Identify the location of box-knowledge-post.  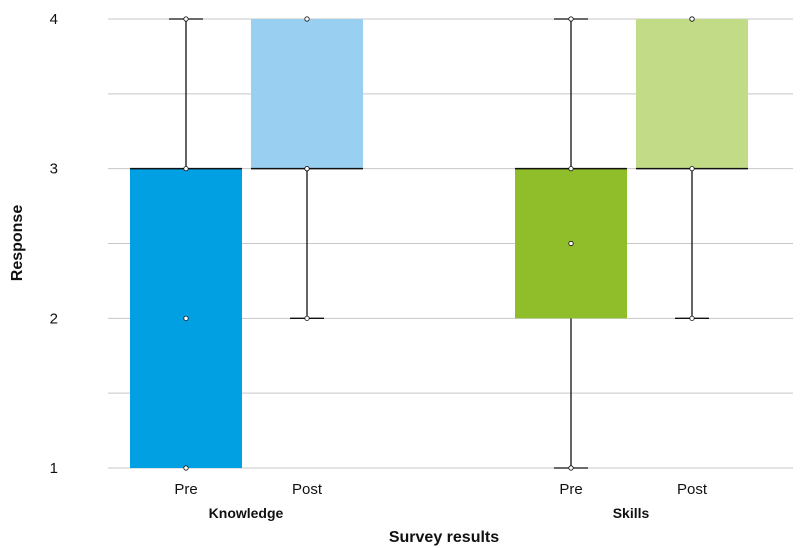
(307, 168).